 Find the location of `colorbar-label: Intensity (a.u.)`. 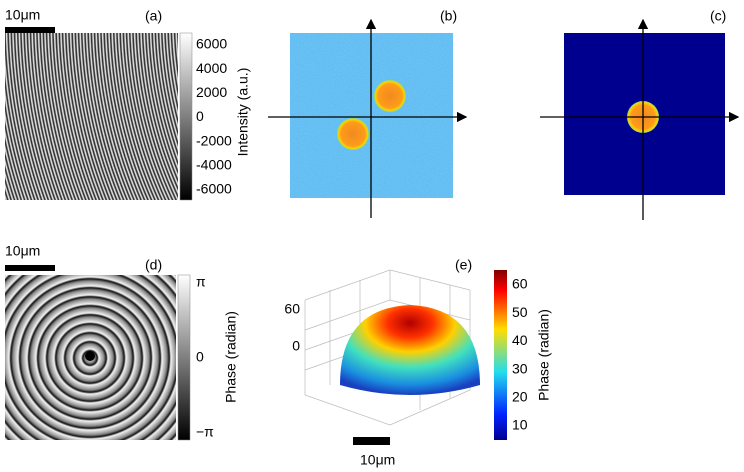

colorbar-label: Intensity (a.u.) is located at coordinates (243, 112).